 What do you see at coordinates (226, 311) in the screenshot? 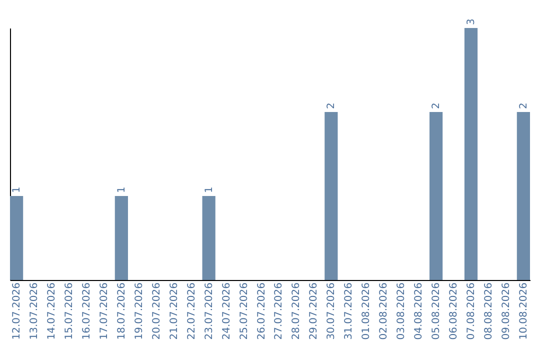
I see `x-tick-label: 24.07.2026` at bounding box center [226, 311].